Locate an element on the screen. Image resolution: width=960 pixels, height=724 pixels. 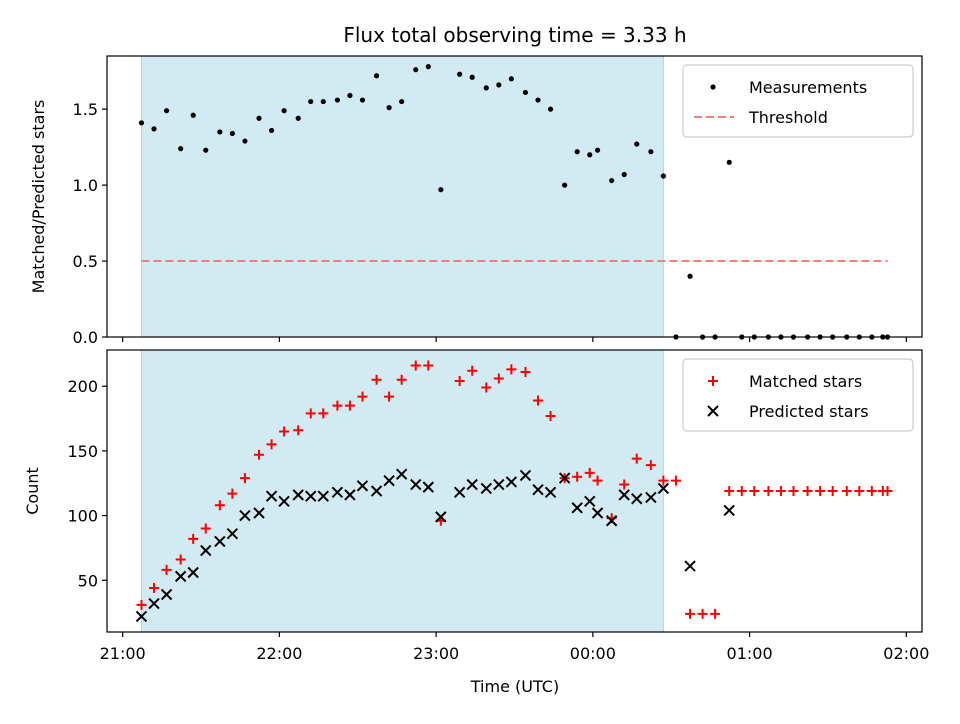
x-tick-label: 21:00 is located at coordinates (123, 653).